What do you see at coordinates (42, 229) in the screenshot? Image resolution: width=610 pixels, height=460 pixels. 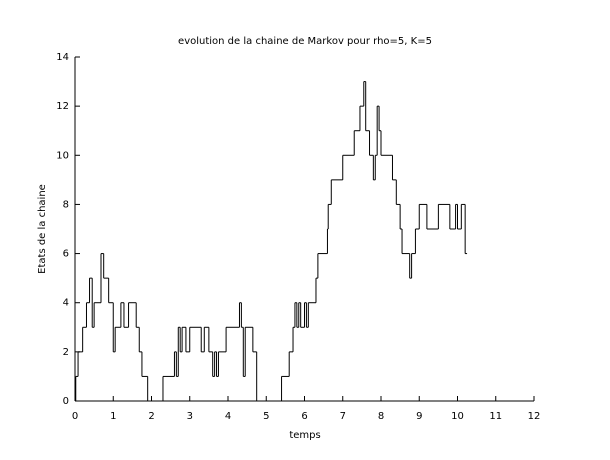 I see `y-axis-label: Etats de la chaine` at bounding box center [42, 229].